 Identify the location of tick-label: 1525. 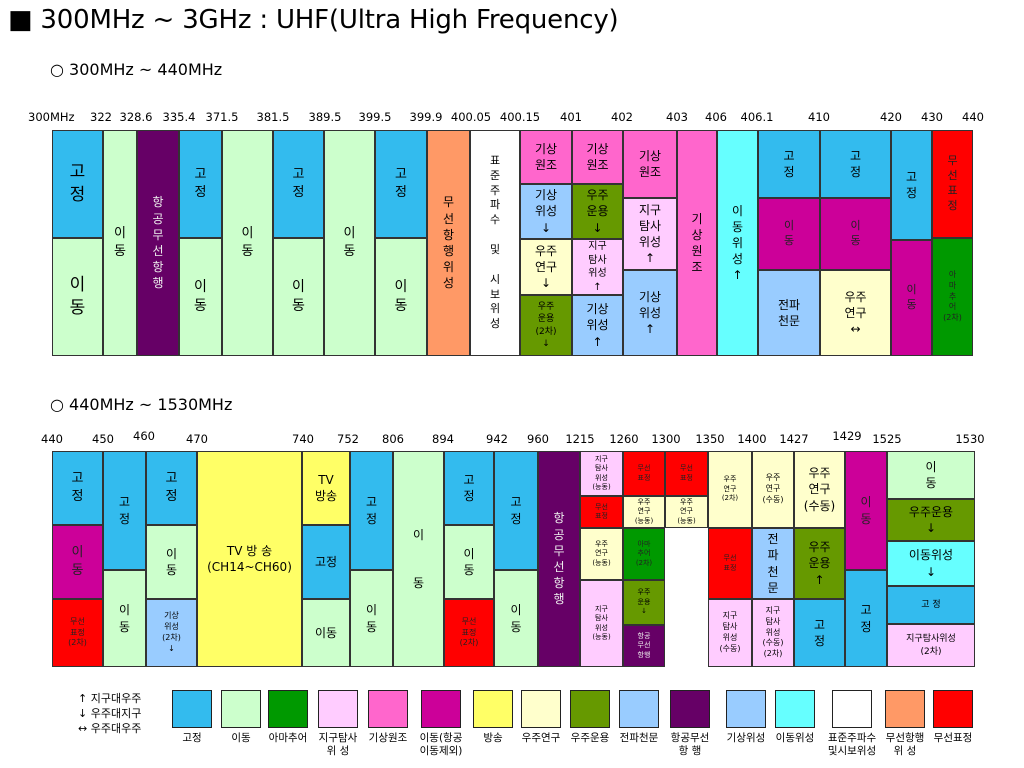
(887, 439).